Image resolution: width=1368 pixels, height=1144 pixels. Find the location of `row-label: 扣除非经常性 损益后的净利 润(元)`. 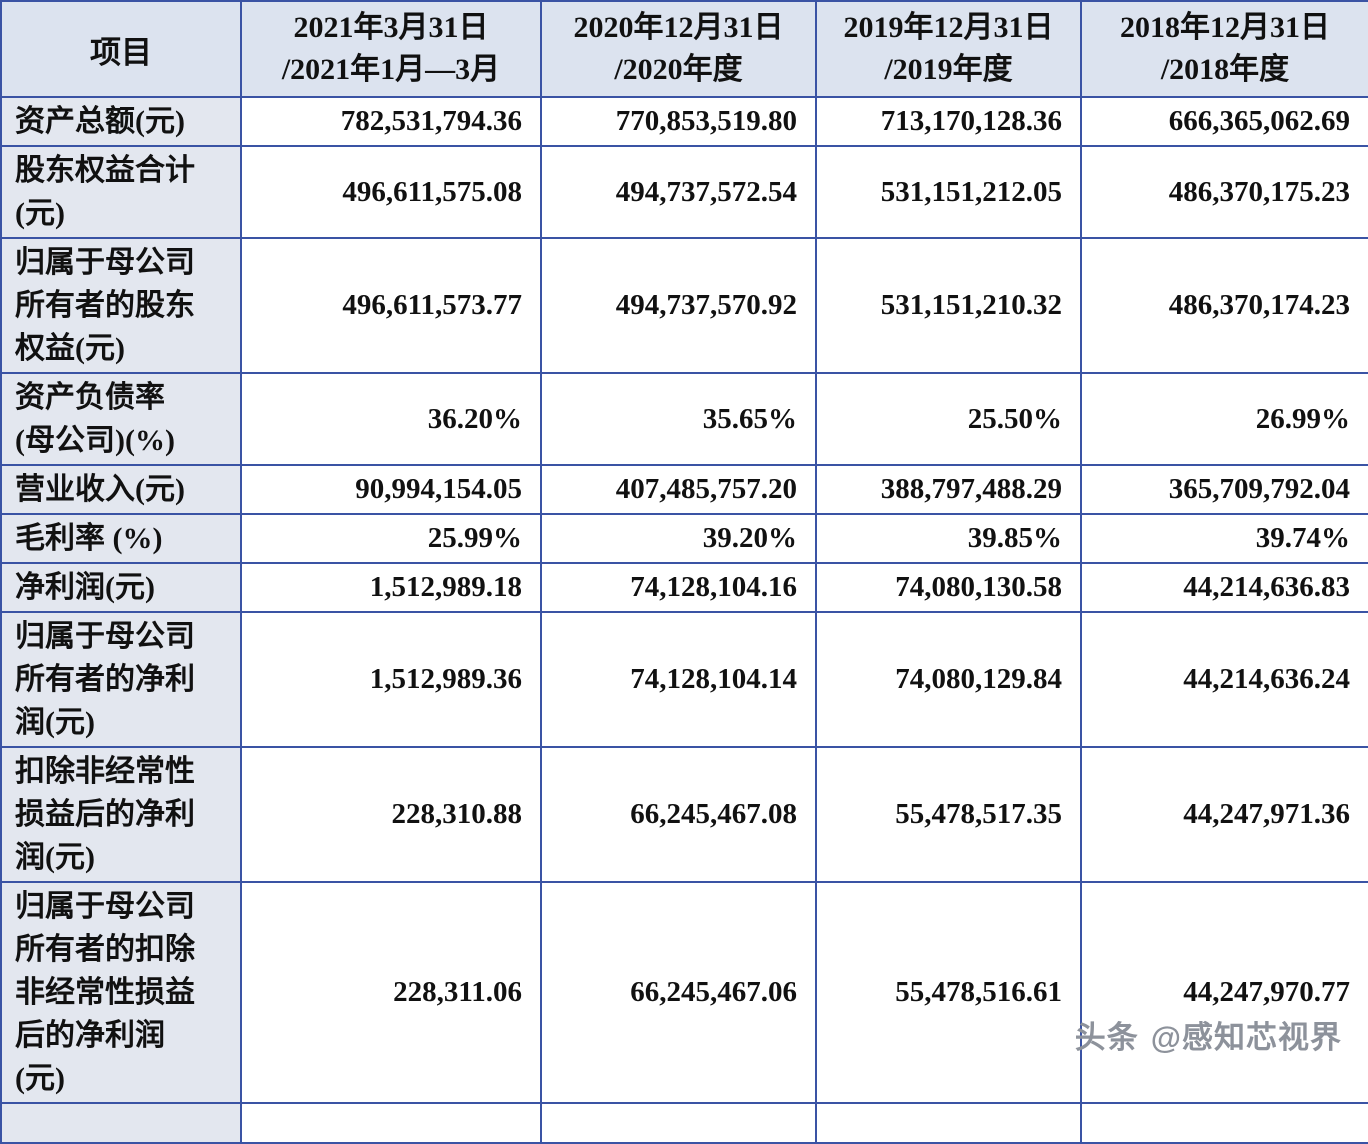

row-label: 扣除非经常性 损益后的净利 润(元) is located at coordinates (121, 814).